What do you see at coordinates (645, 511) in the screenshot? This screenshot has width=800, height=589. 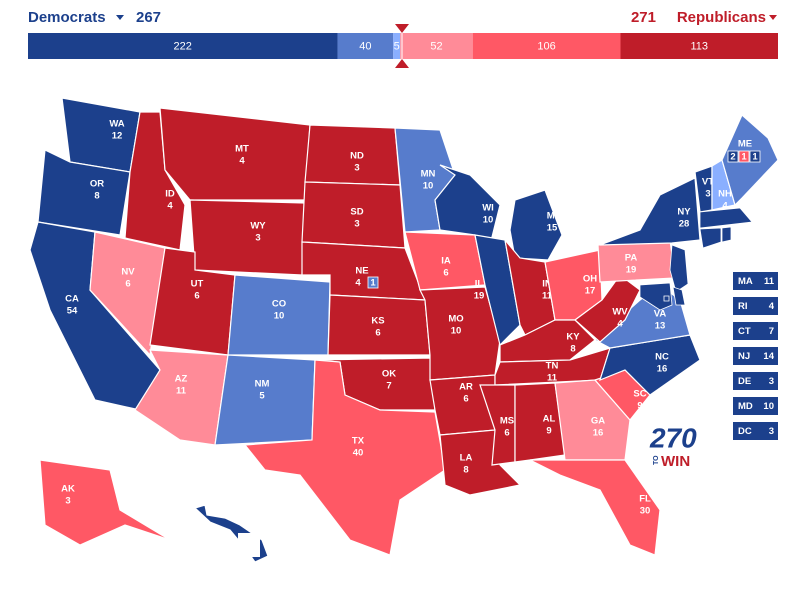 I see `state-votes: 30` at bounding box center [645, 511].